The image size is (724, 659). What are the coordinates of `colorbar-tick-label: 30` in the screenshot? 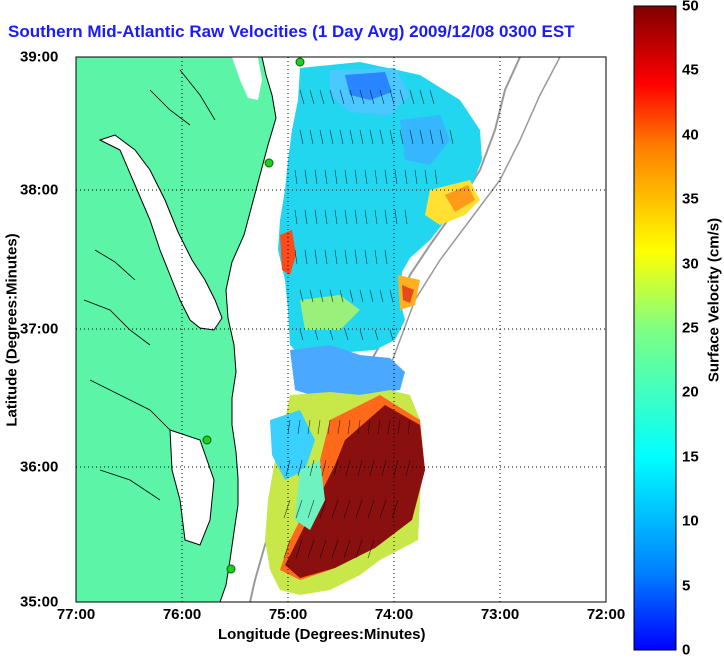 It's located at (690, 264).